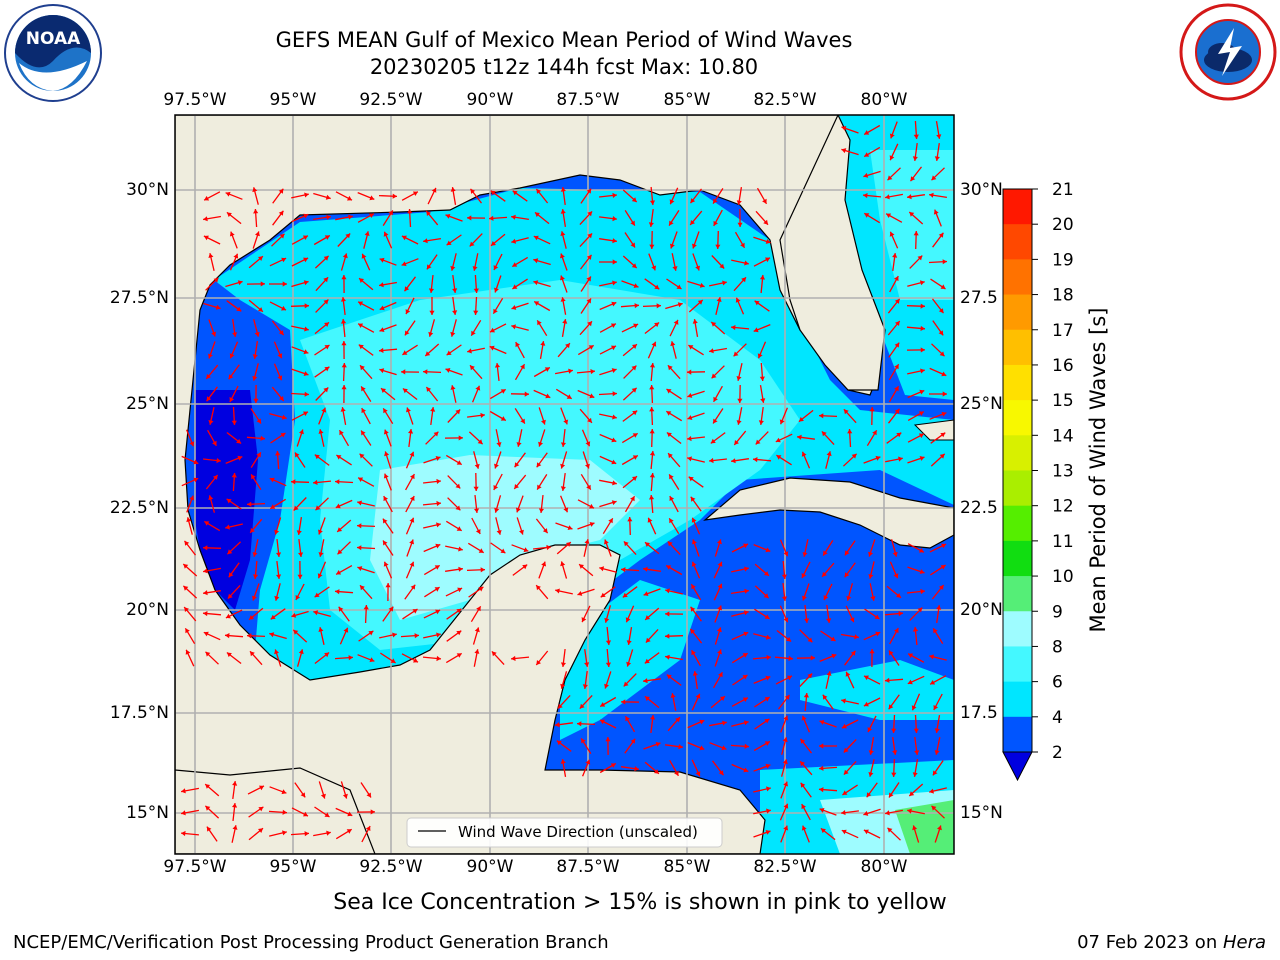 This screenshot has height=960, width=1280. I want to click on lon-label-top: 82.5°W, so click(785, 100).